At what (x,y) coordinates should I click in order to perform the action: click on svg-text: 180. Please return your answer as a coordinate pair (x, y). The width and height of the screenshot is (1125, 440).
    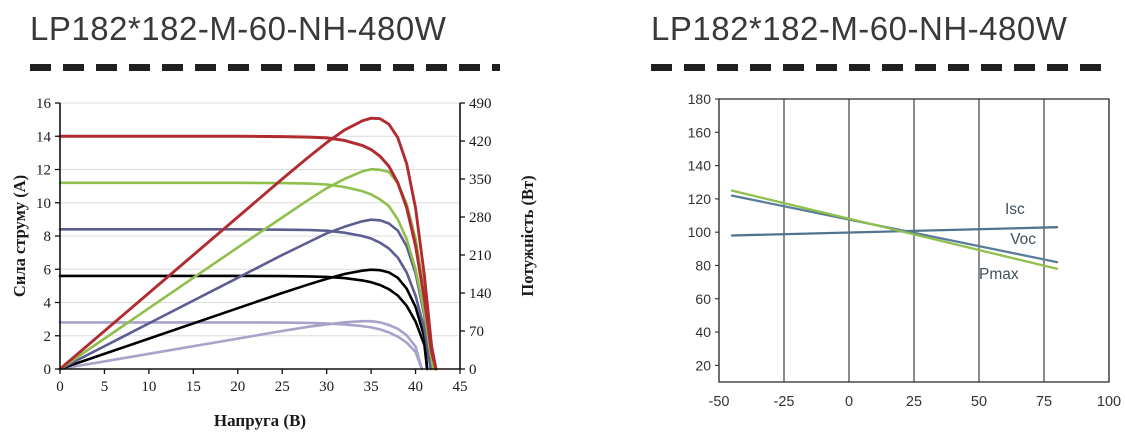
    Looking at the image, I should click on (700, 99).